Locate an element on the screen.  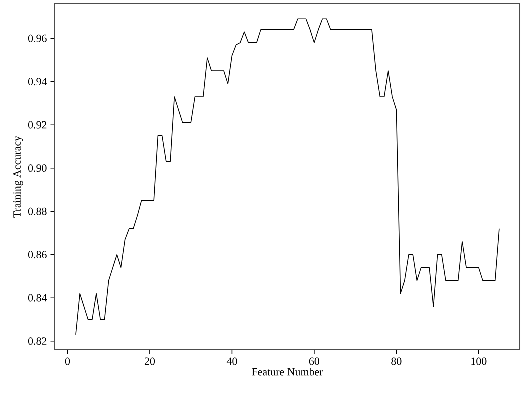
y-tick-label: 0.82 is located at coordinates (37, 342).